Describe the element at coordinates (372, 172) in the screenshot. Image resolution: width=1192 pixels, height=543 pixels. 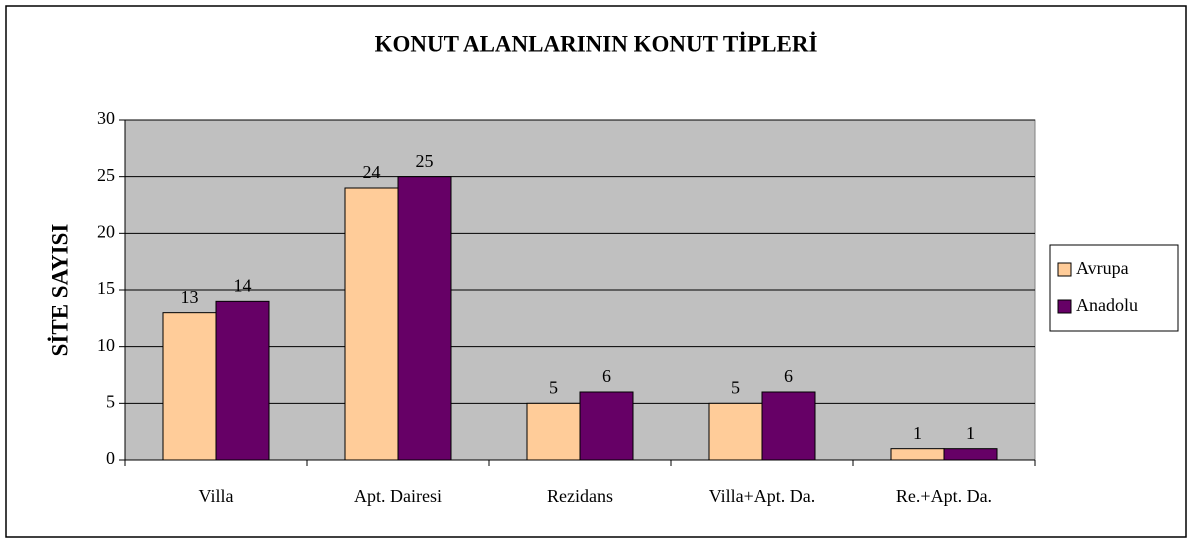
I see `data-label: 24` at that location.